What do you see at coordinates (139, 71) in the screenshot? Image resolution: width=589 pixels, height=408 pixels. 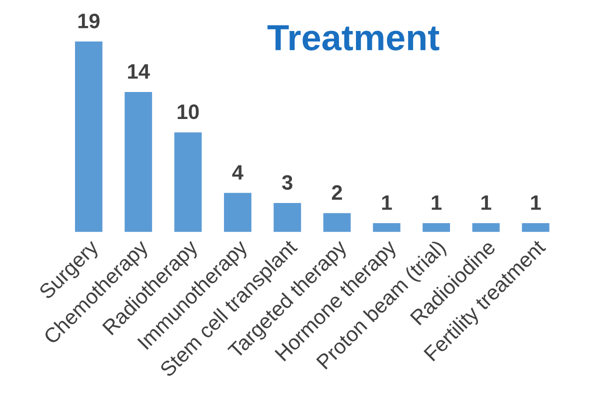 I see `data-label: 14` at bounding box center [139, 71].